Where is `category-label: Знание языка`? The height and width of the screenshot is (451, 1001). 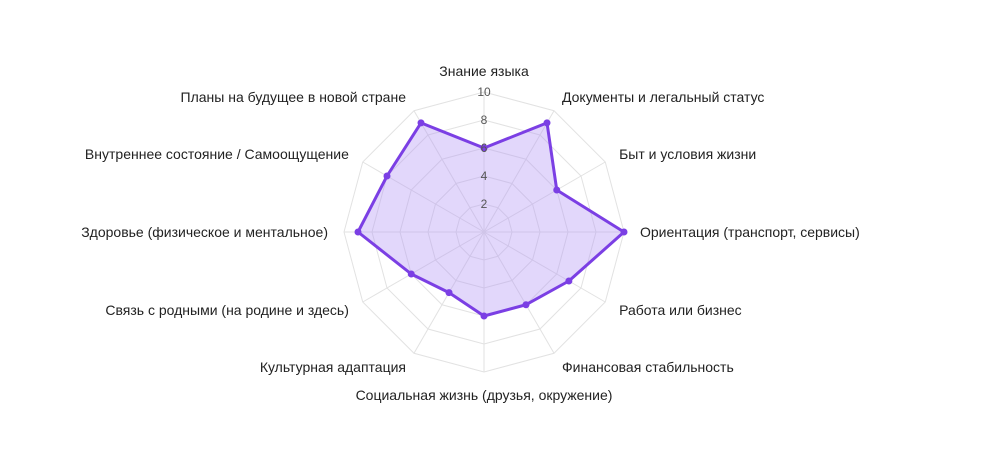 category-label: Знание языка is located at coordinates (484, 71).